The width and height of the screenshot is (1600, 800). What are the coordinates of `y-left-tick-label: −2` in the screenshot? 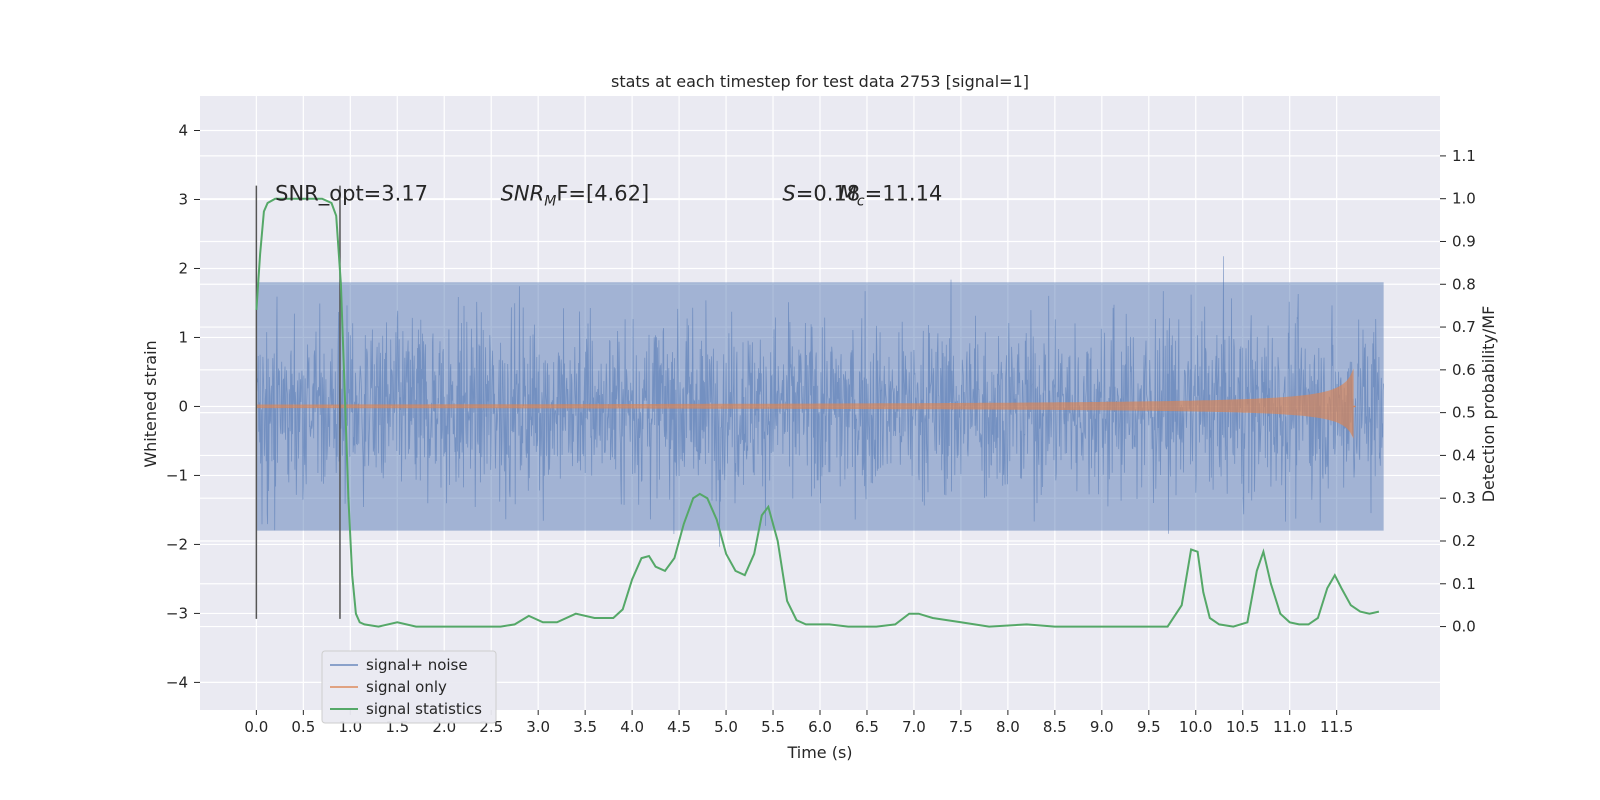 It's located at (177, 544).